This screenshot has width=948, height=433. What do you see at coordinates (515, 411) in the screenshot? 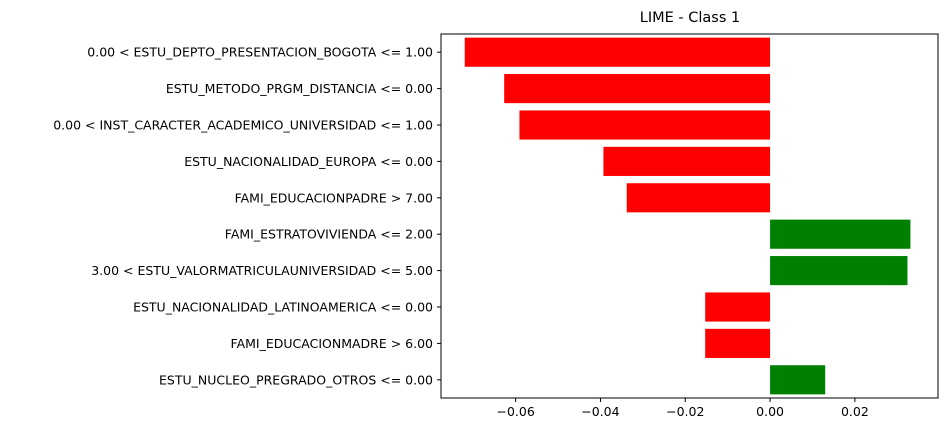
I see `x-tick-label: −0.06` at bounding box center [515, 411].